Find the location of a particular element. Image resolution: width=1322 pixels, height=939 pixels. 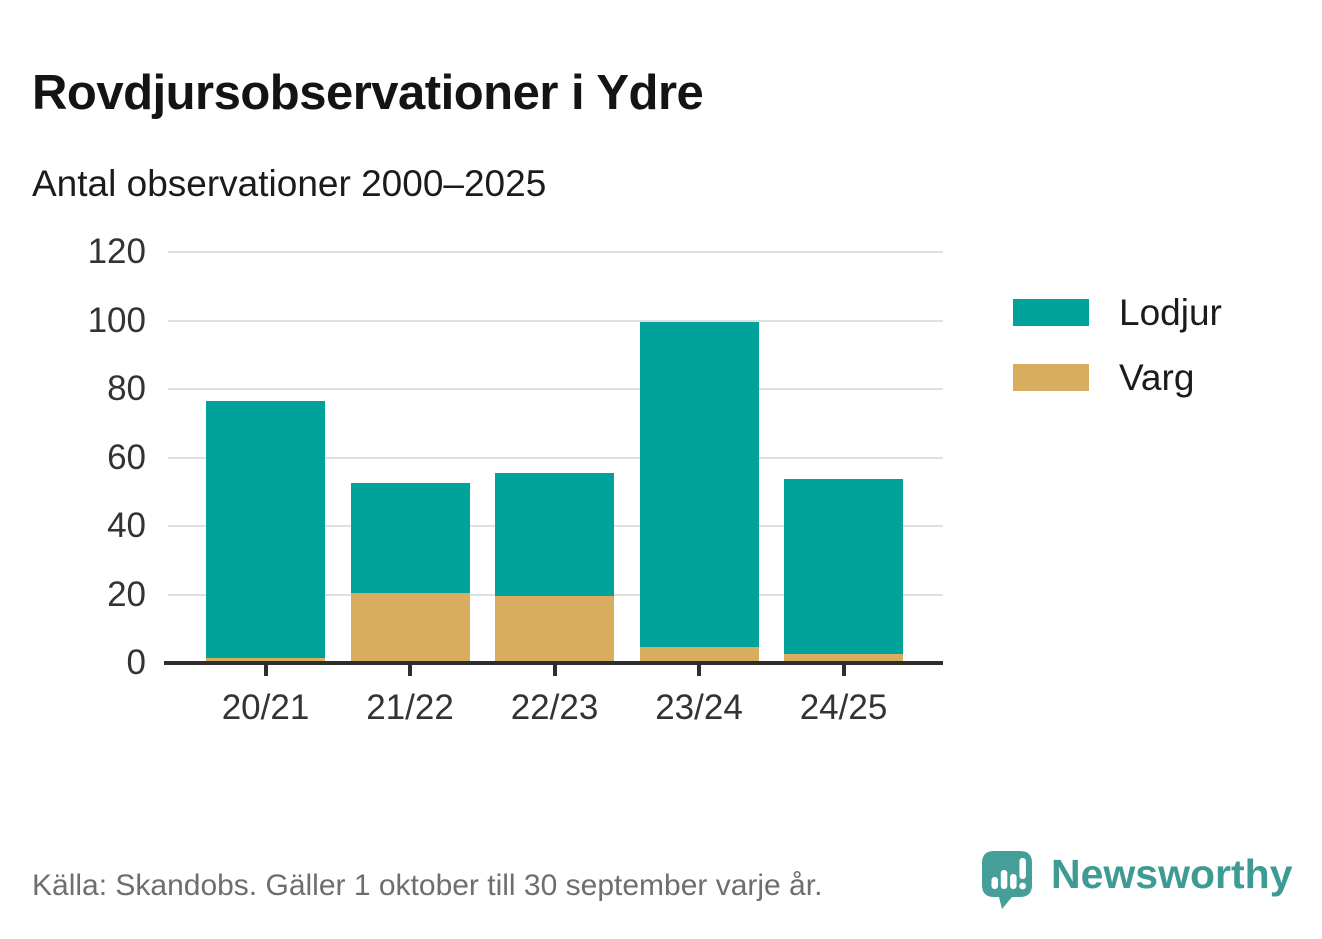

x-tick-label: 21/22 is located at coordinates (410, 707).